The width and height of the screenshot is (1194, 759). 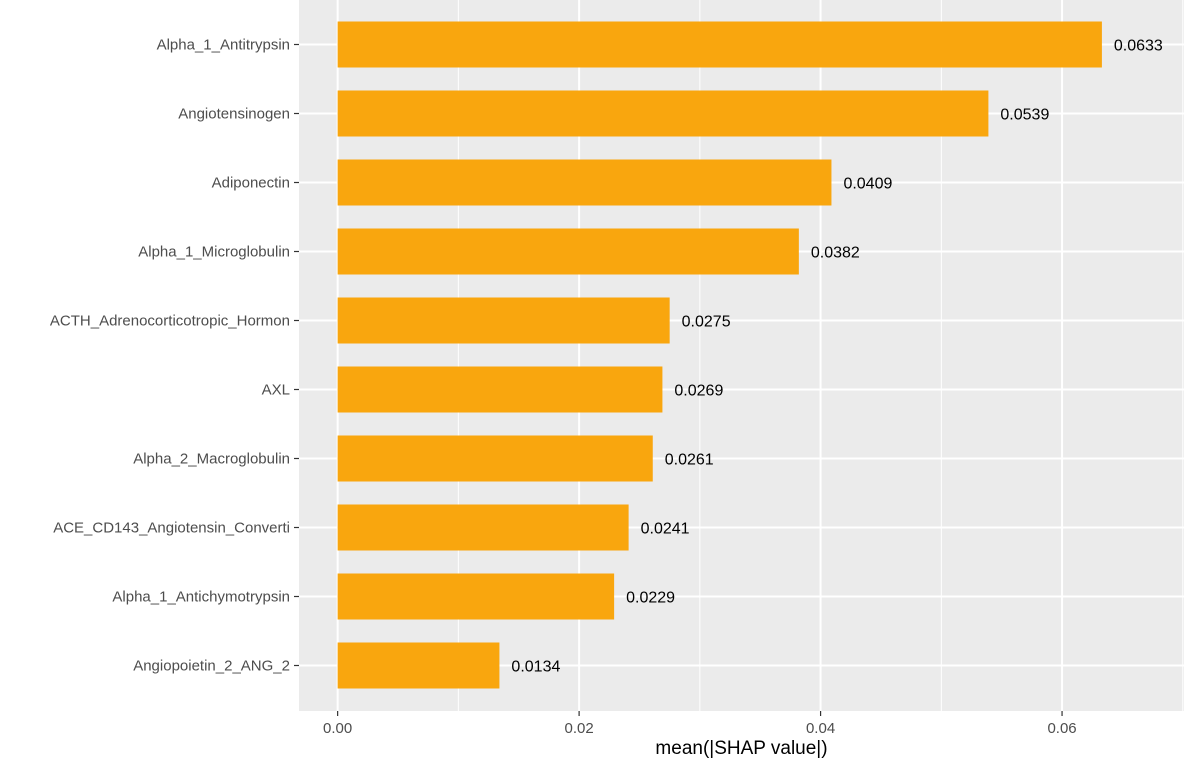 I want to click on bar-value-label: 0.0539, so click(x=1024, y=115).